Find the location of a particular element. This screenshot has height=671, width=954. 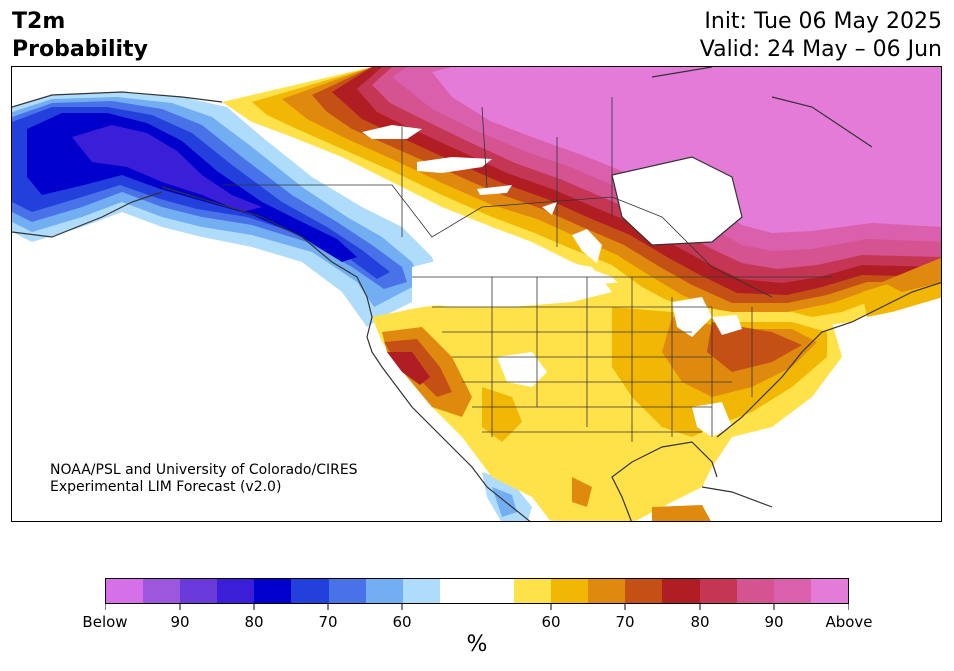

colorbar-unit: % is located at coordinates (477, 644).